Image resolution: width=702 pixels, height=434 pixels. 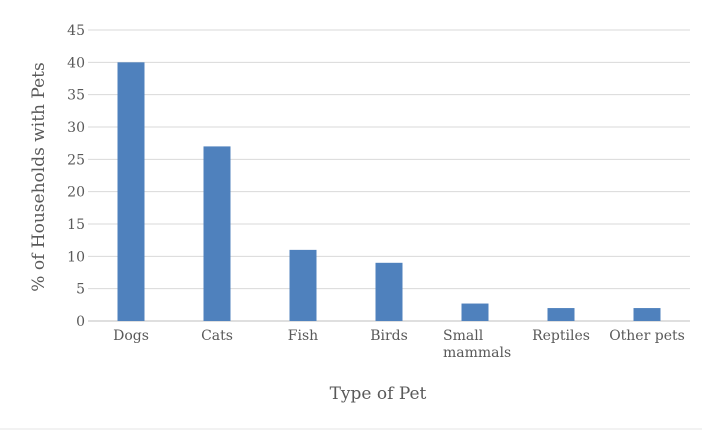 I want to click on x-category-label: Reptiles, so click(x=561, y=336).